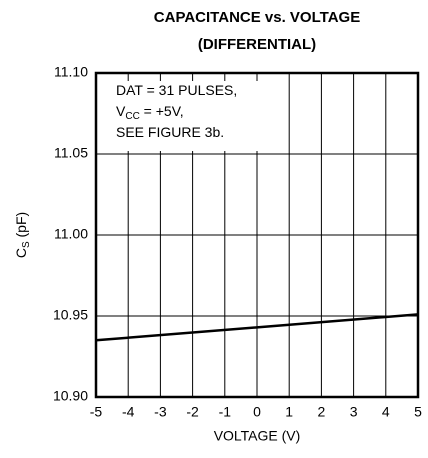  What do you see at coordinates (192, 412) in the screenshot?
I see `x-tick-label: -2` at bounding box center [192, 412].